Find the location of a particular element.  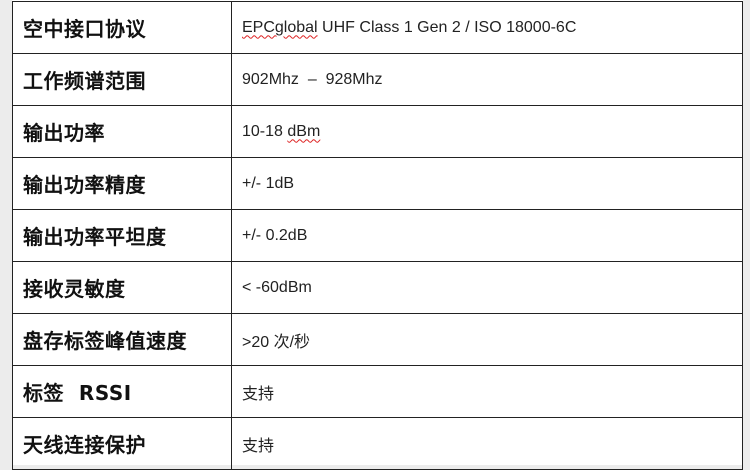

table-row: 标签 RSSI 支持 is located at coordinates (377, 391).